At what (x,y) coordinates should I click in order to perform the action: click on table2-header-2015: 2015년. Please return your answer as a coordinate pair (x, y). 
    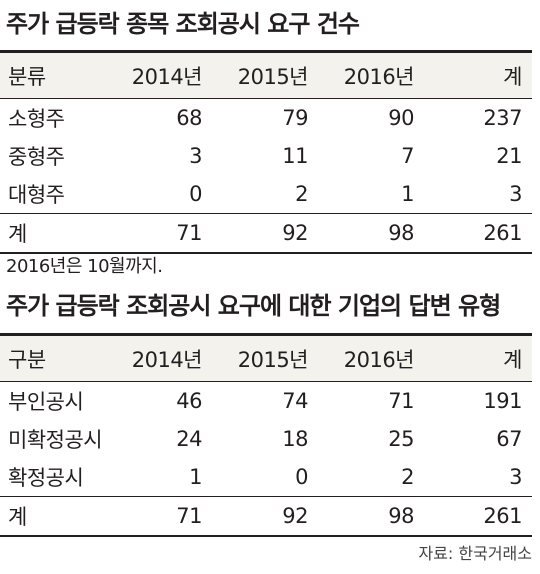
    Looking at the image, I should click on (265, 357).